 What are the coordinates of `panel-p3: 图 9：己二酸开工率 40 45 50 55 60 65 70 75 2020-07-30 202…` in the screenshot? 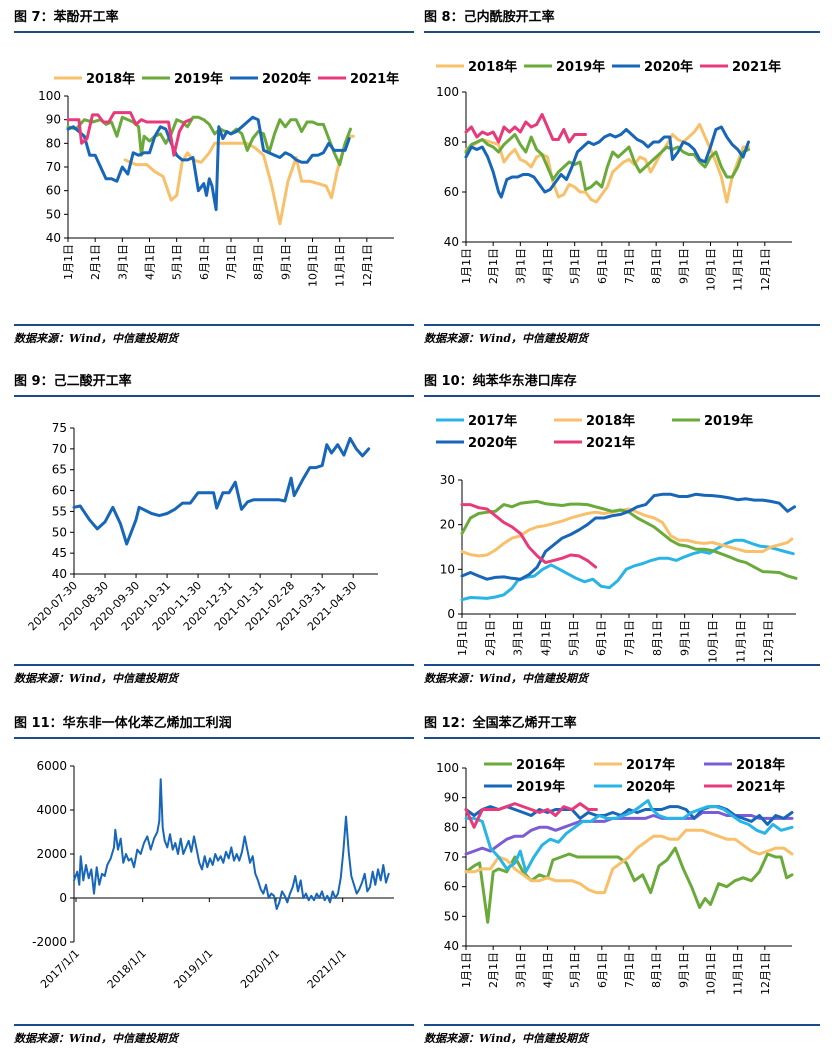 It's located at (214, 530).